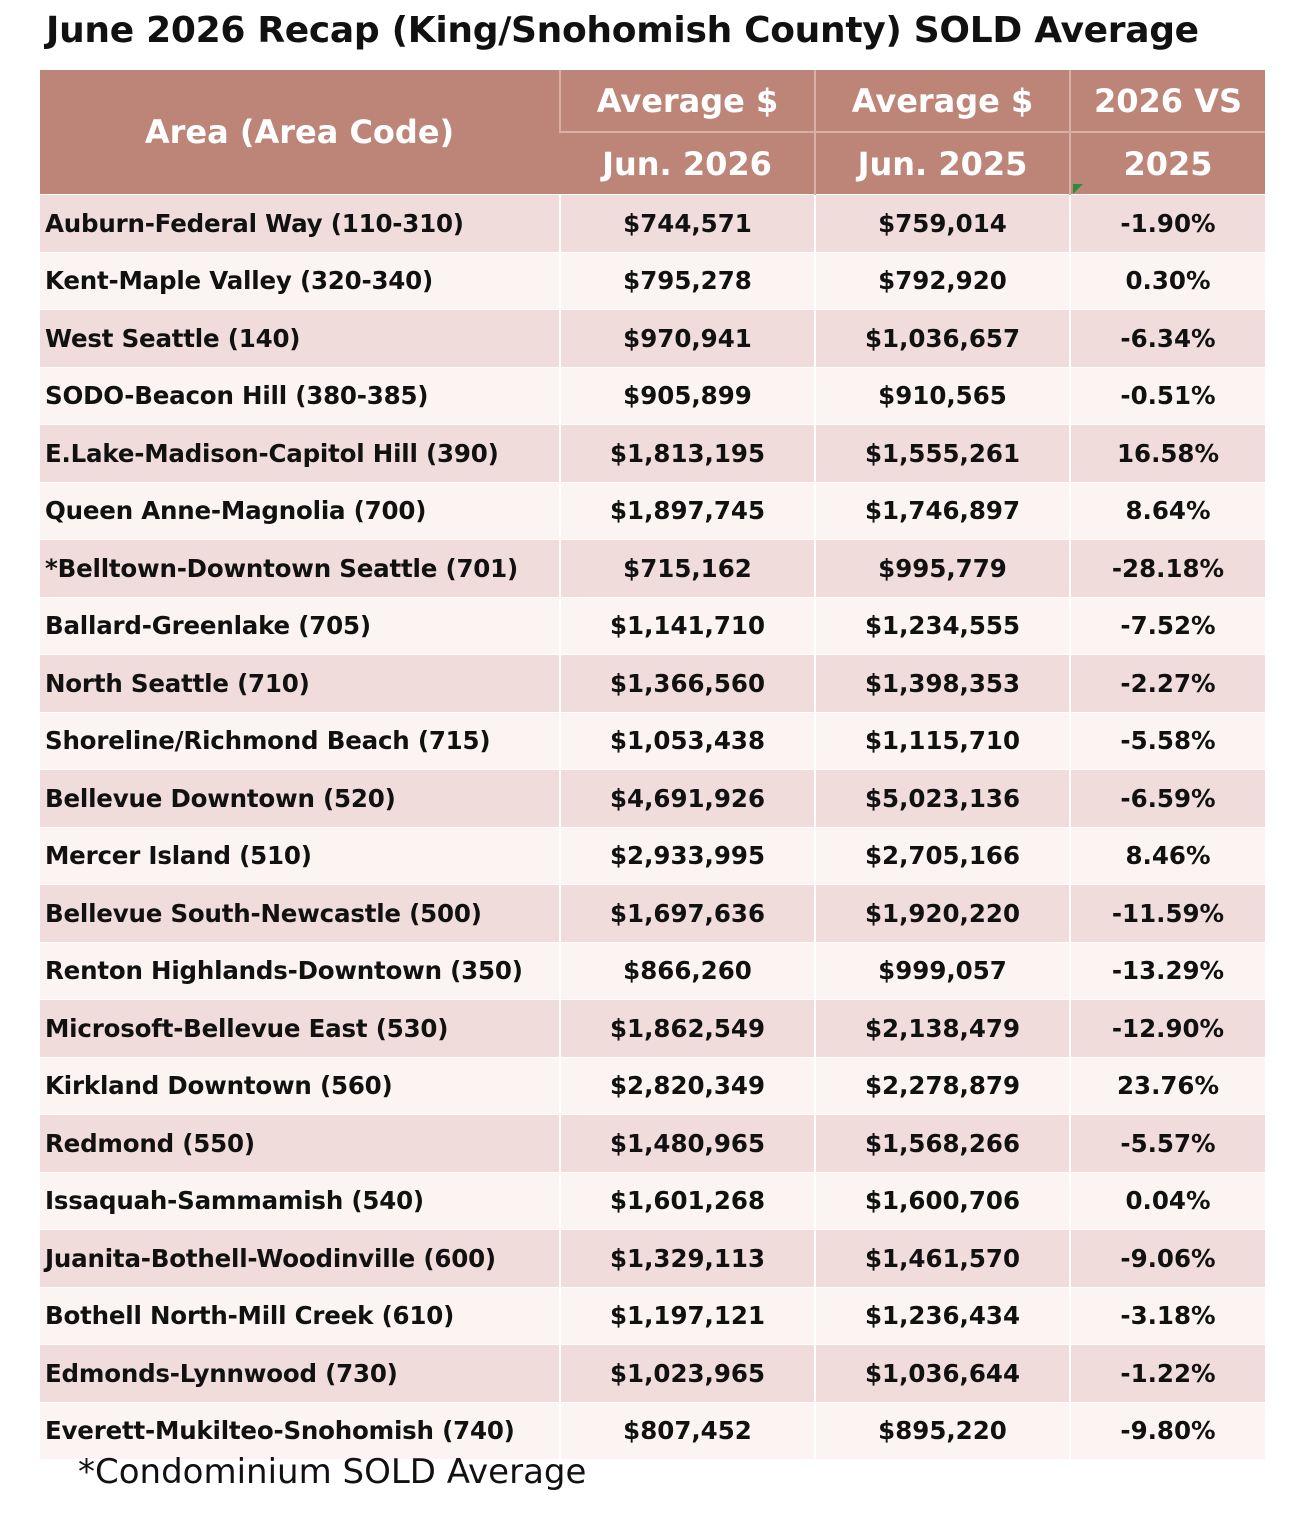 The width and height of the screenshot is (1306, 1520). Describe the element at coordinates (300, 223) in the screenshot. I see `area-cell: Auburn-Federal Way (110-310)` at that location.